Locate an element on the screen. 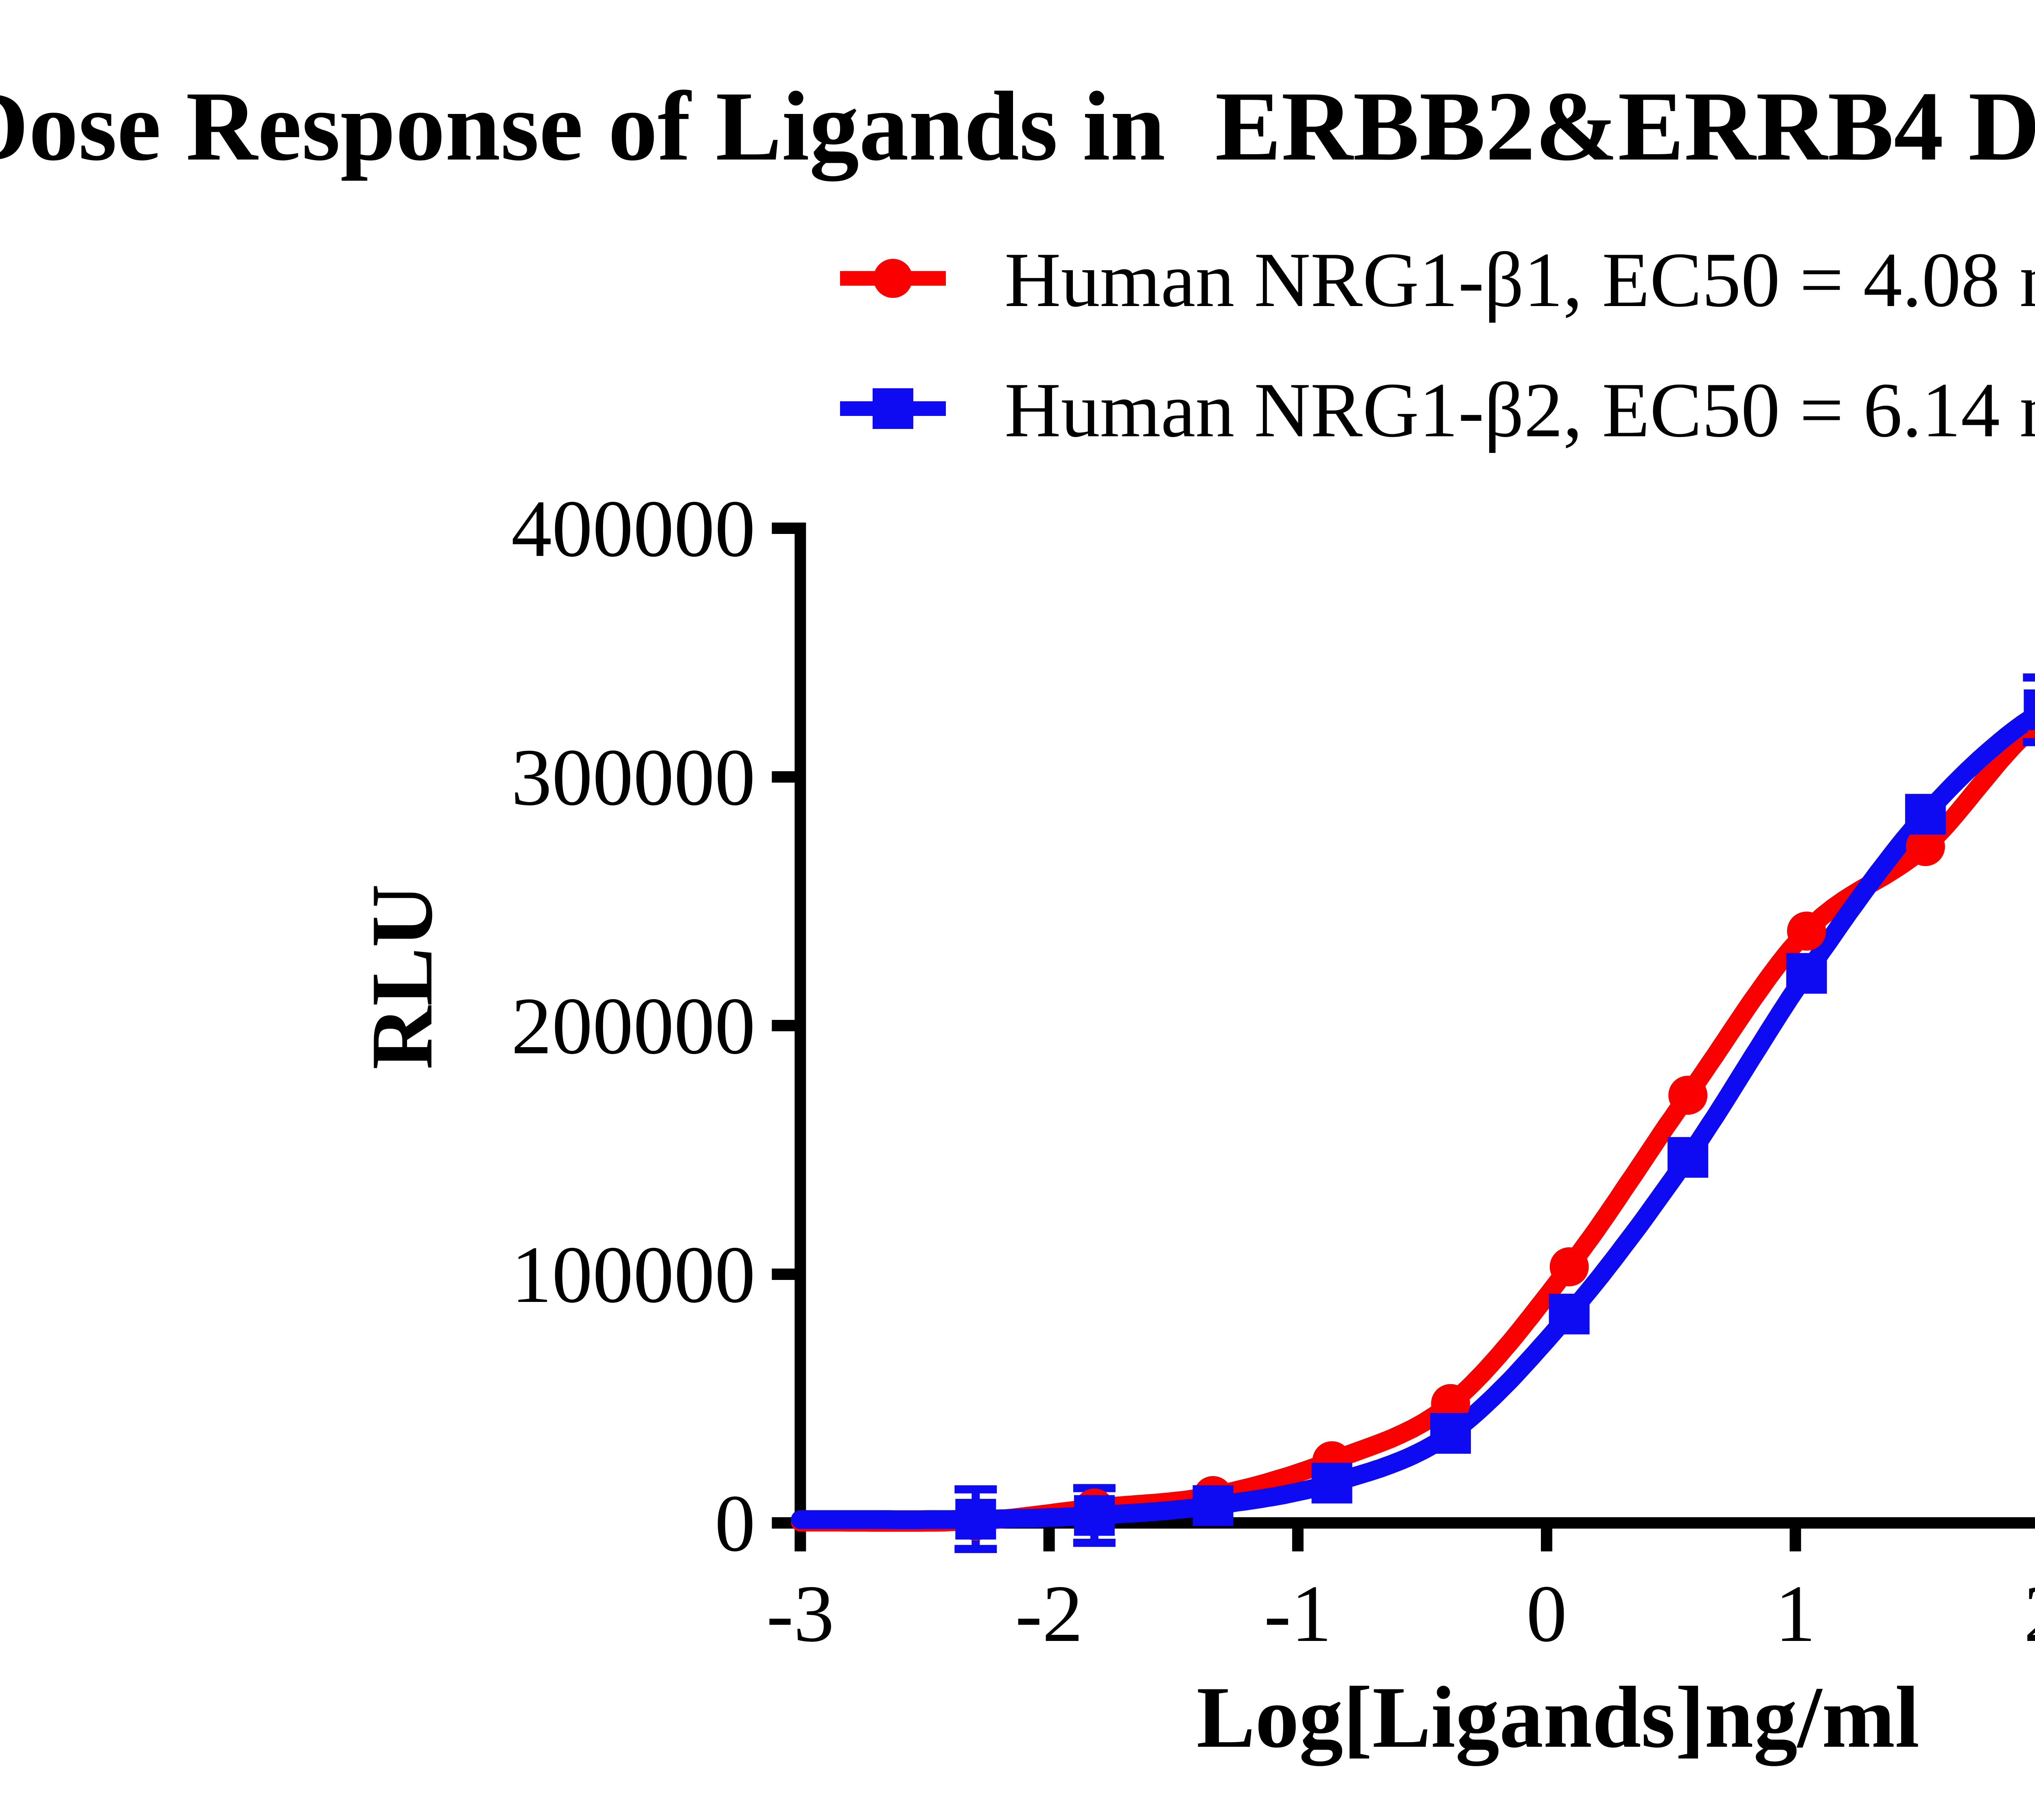 This screenshot has width=2035, height=1820. x-tick-label: -3 is located at coordinates (800, 1614).